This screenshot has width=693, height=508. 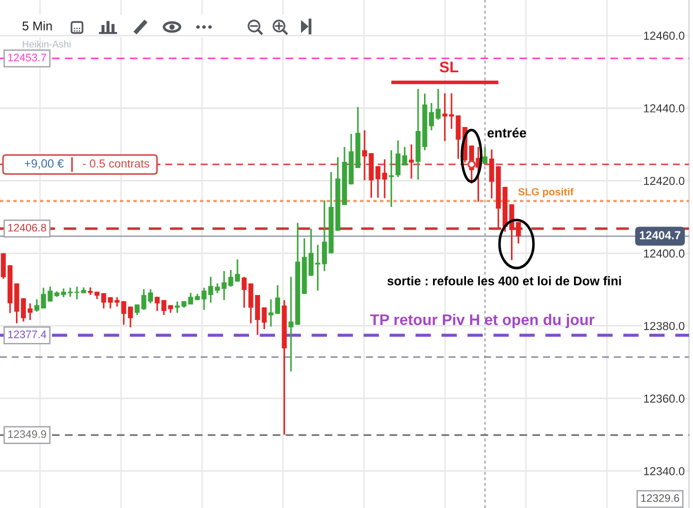 What do you see at coordinates (27, 228) in the screenshot?
I see `ref-line-label: 12406.8` at bounding box center [27, 228].